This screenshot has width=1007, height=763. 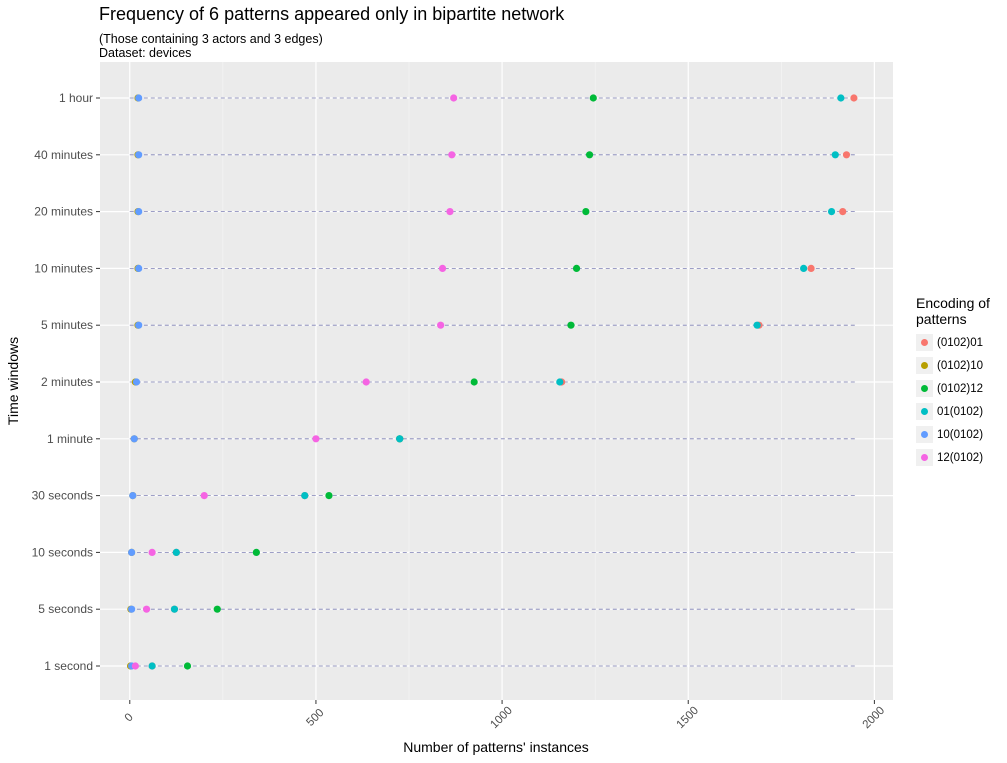 I want to click on legend-item: (0102)01, so click(x=961, y=342).